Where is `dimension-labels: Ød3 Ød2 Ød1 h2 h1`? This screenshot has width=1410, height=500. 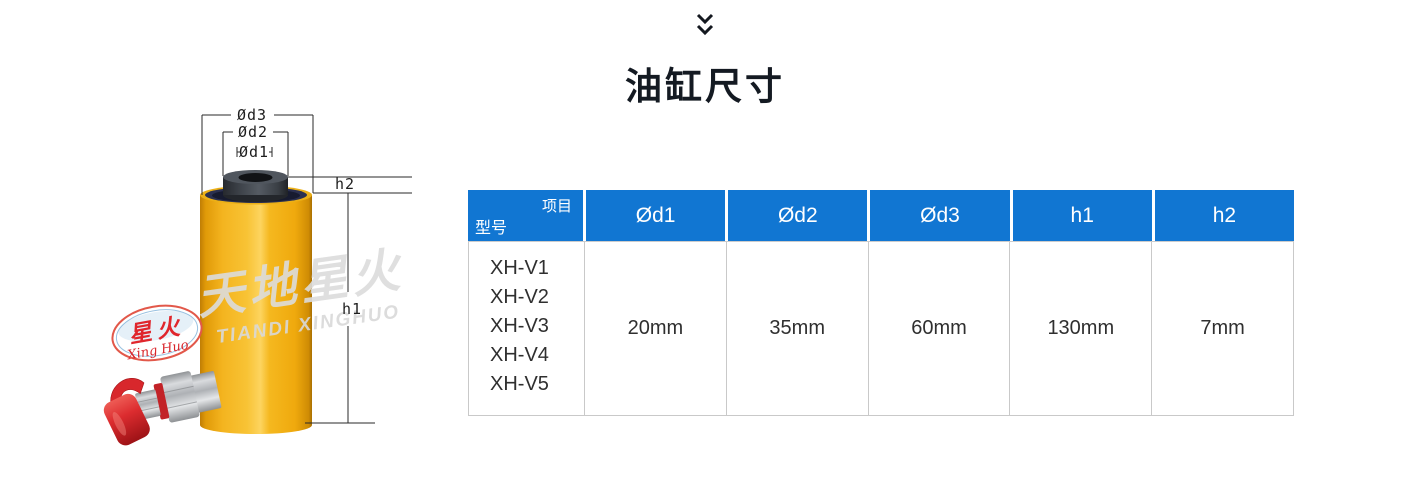
dimension-labels: Ød3 Ød2 Ød1 h2 h1 is located at coordinates (299, 212).